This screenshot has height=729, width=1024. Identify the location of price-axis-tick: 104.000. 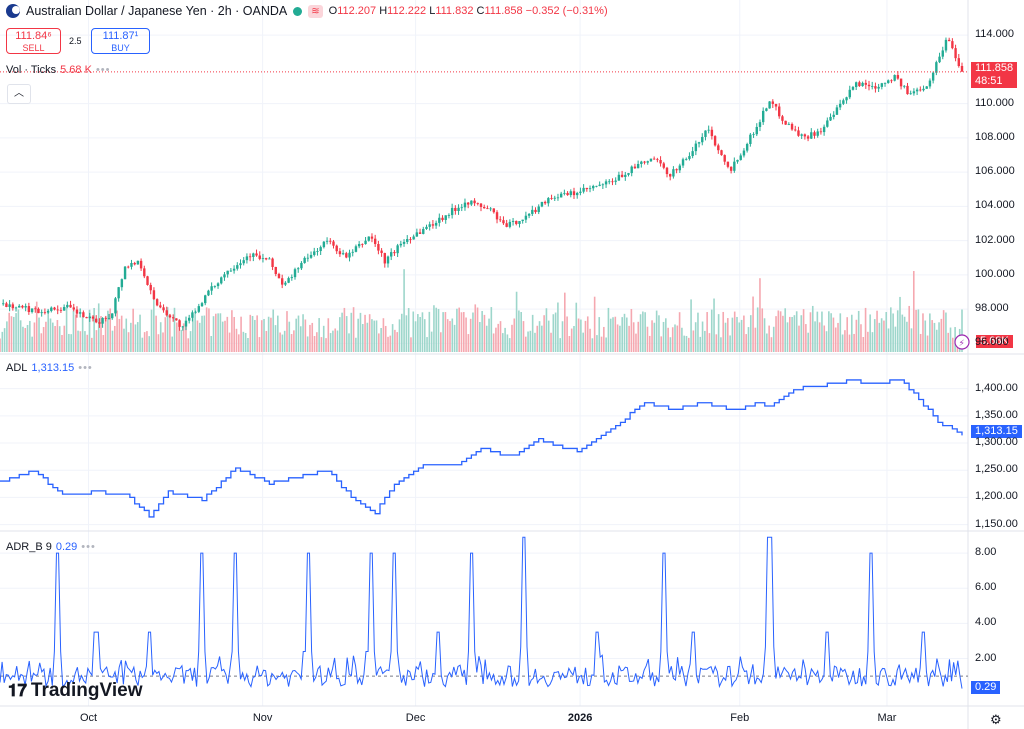
(995, 205).